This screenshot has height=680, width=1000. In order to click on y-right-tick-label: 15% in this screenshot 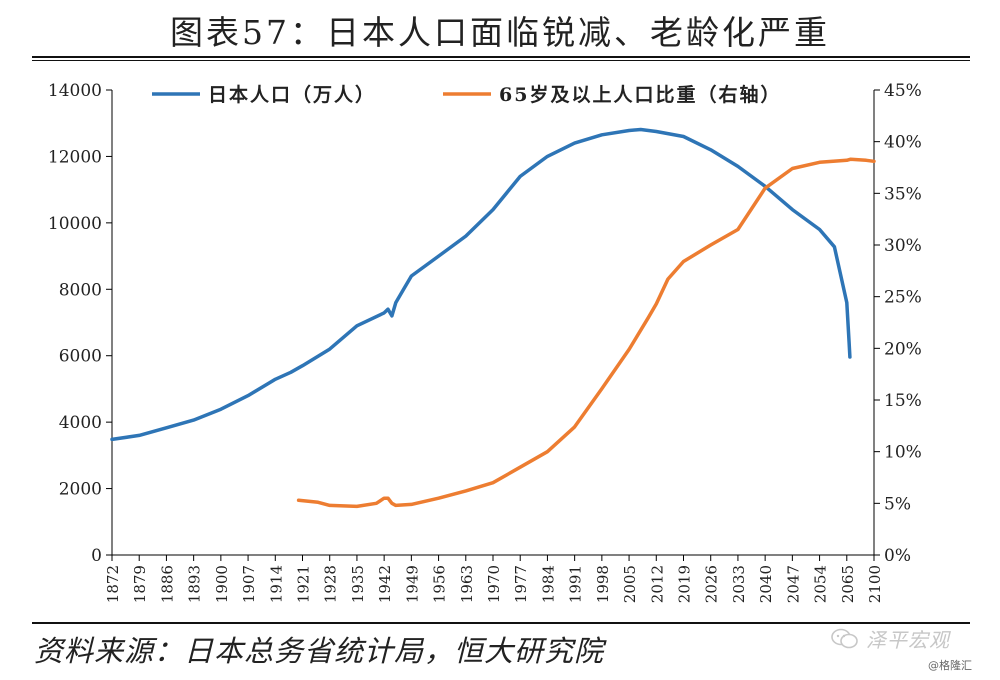, I will do `click(903, 401)`.